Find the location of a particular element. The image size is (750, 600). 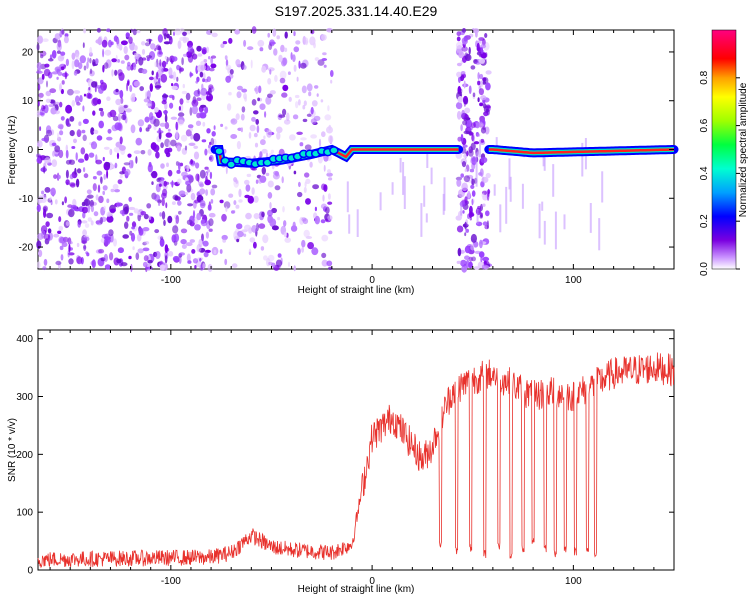

snr-ylabel: SNR (10 * v/v) is located at coordinates (12, 450).